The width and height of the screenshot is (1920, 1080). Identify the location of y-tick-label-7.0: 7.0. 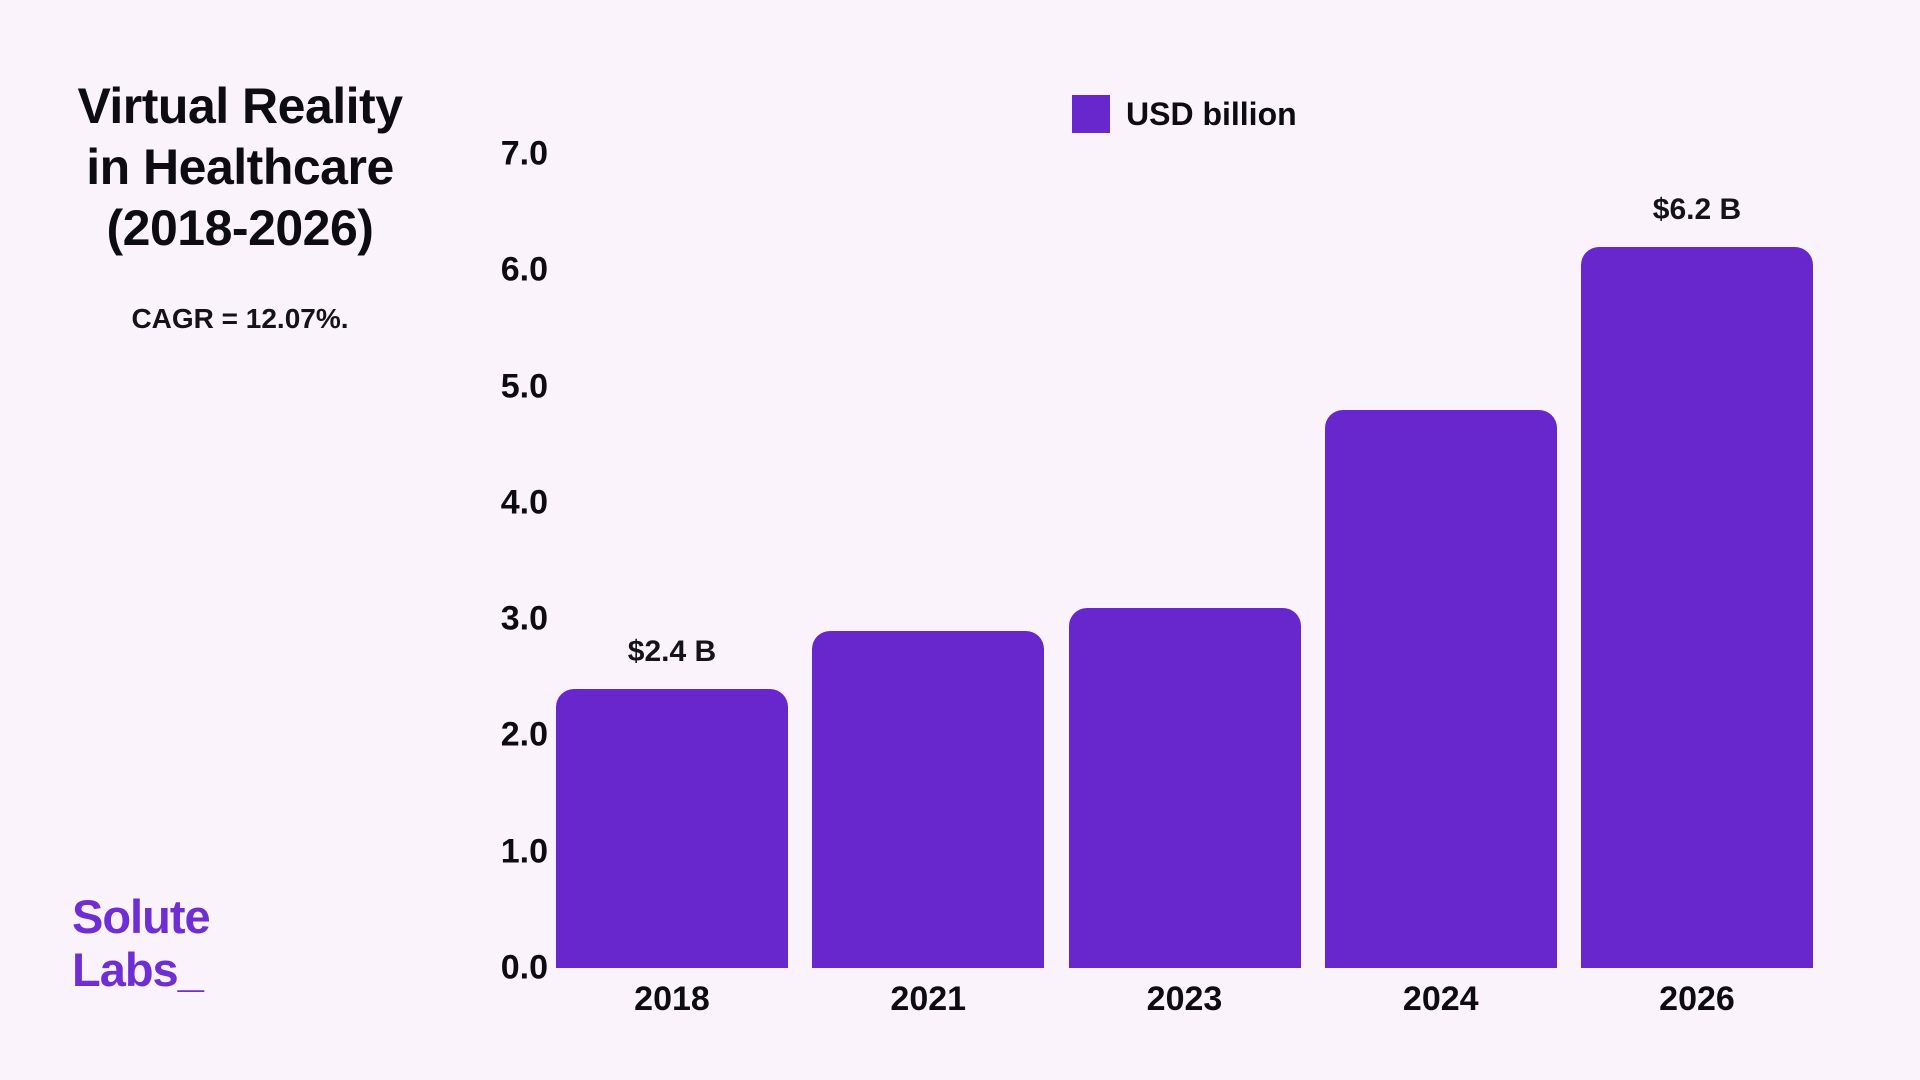
(524, 153).